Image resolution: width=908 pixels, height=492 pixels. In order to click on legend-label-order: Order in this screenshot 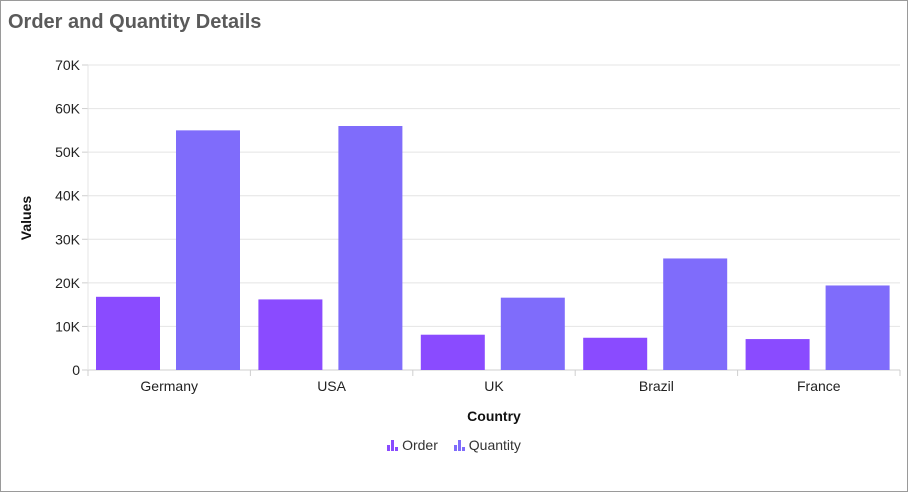, I will do `click(420, 445)`.